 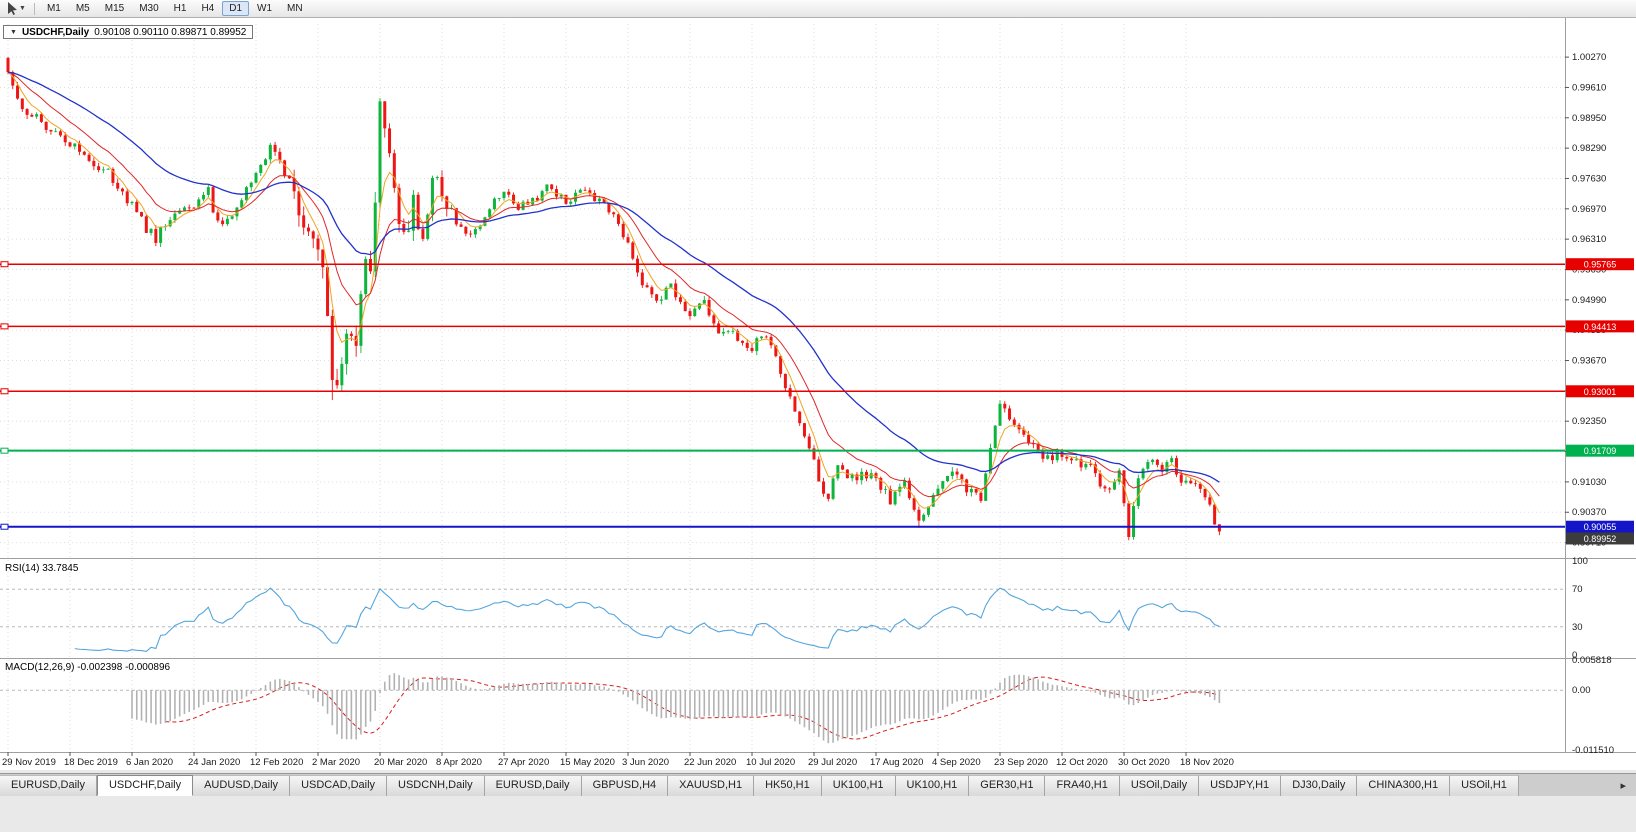 I want to click on tab-usdcnh-daily: USDCNH,Daily, so click(x=436, y=785).